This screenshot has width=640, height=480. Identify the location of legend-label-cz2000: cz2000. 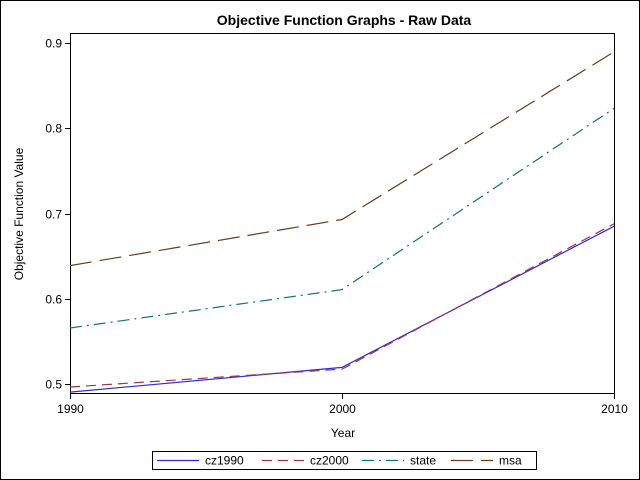
(329, 461).